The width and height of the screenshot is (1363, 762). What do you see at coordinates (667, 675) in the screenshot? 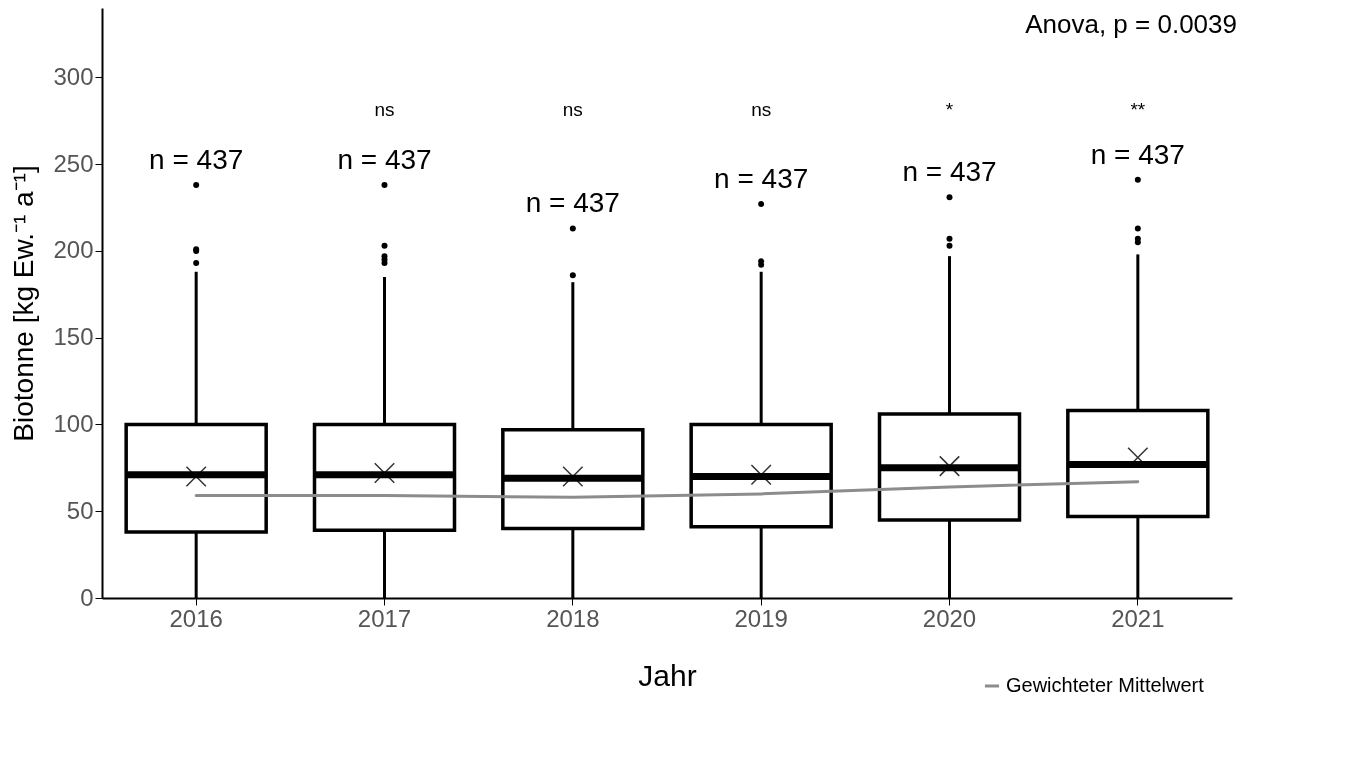
I see `x-axis-title: Jahr` at bounding box center [667, 675].